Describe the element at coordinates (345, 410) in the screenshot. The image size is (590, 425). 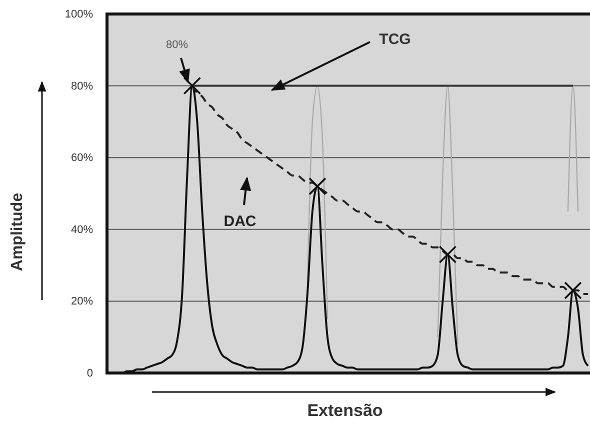
I see `x-axis-title: Extensão` at that location.